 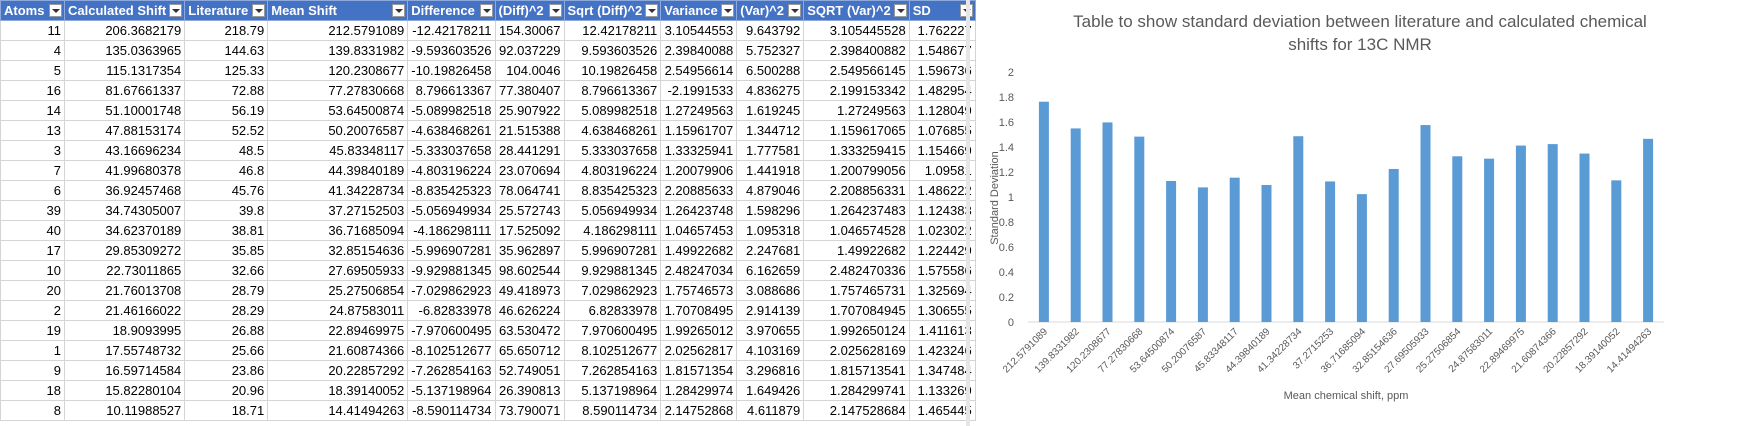 What do you see at coordinates (1006, 248) in the screenshot?
I see `y-tick-label: 0.6` at bounding box center [1006, 248].